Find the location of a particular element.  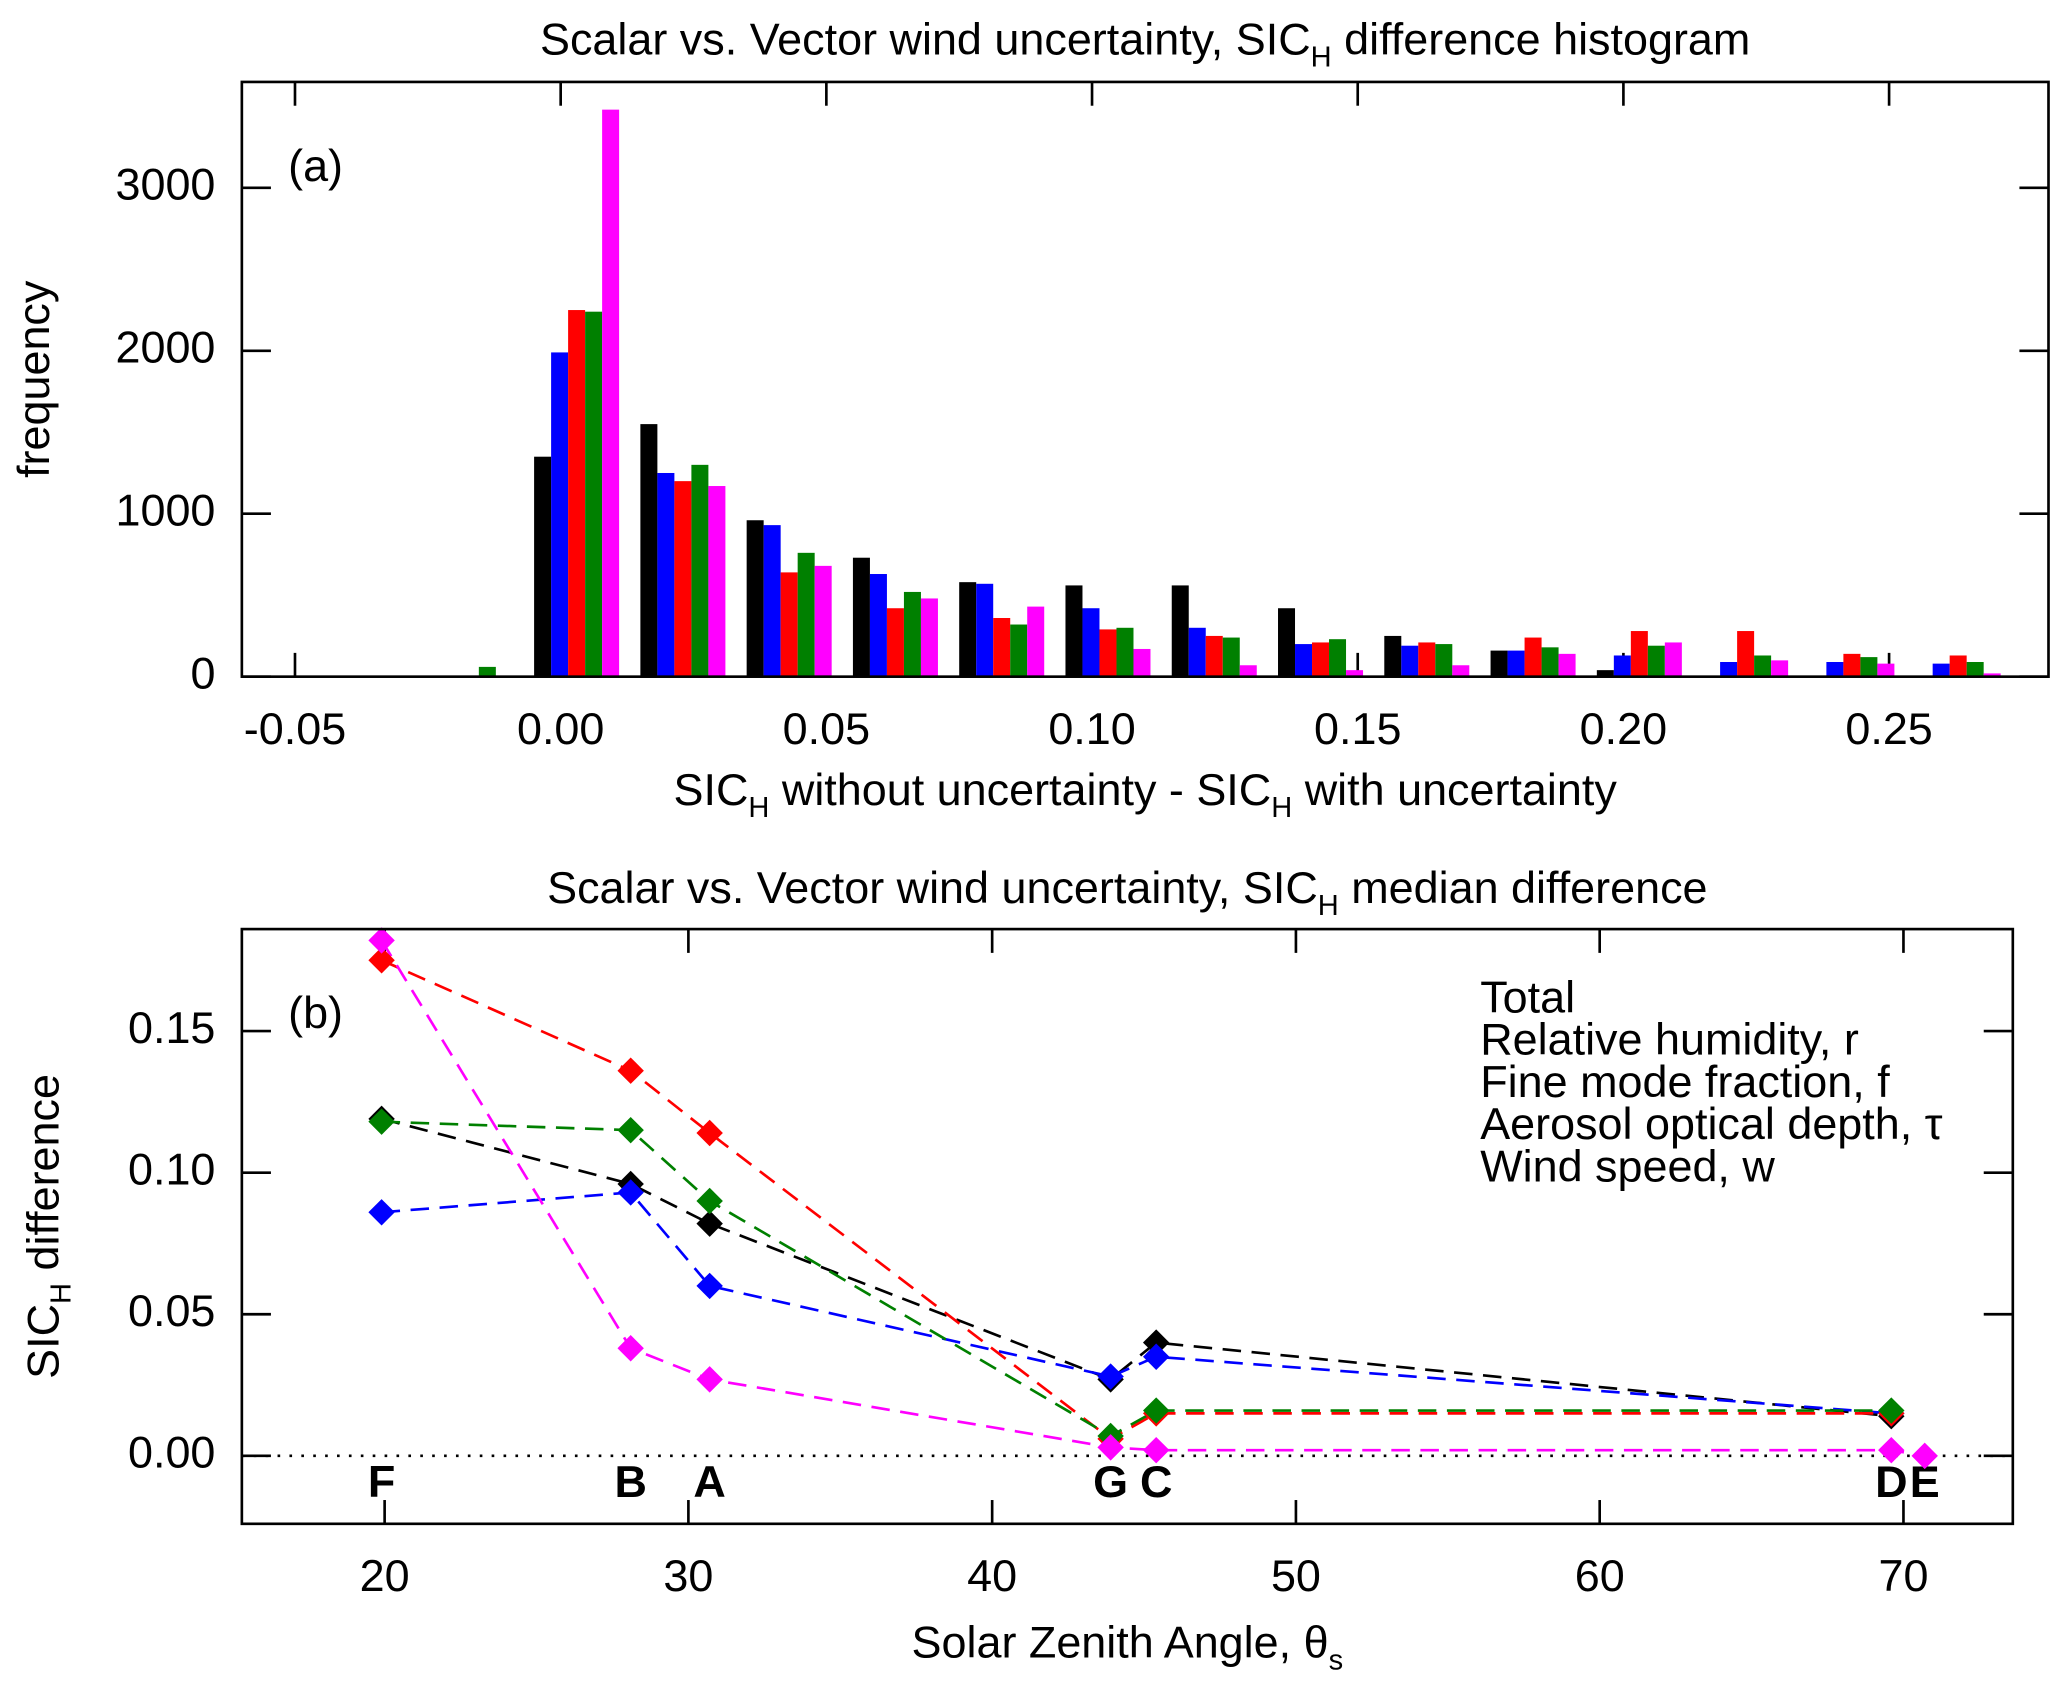

y-tick-label: 0 is located at coordinates (202, 673).